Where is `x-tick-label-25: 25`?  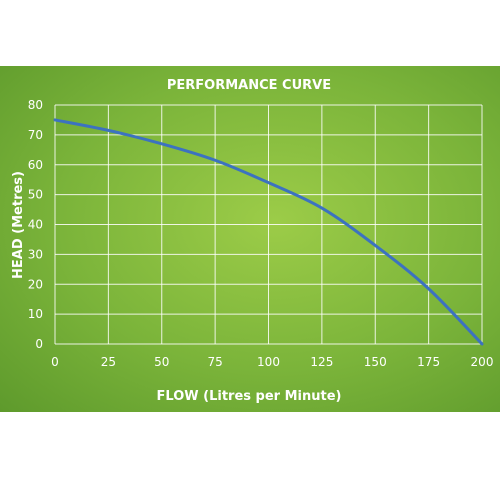 x-tick-label-25: 25 is located at coordinates (108, 362).